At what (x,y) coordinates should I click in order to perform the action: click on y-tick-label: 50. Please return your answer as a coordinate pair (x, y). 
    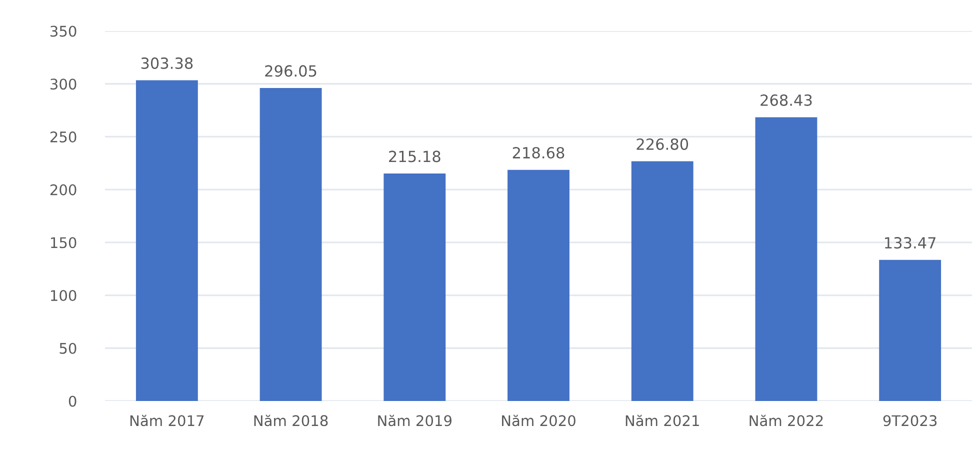
    Looking at the image, I should click on (68, 348).